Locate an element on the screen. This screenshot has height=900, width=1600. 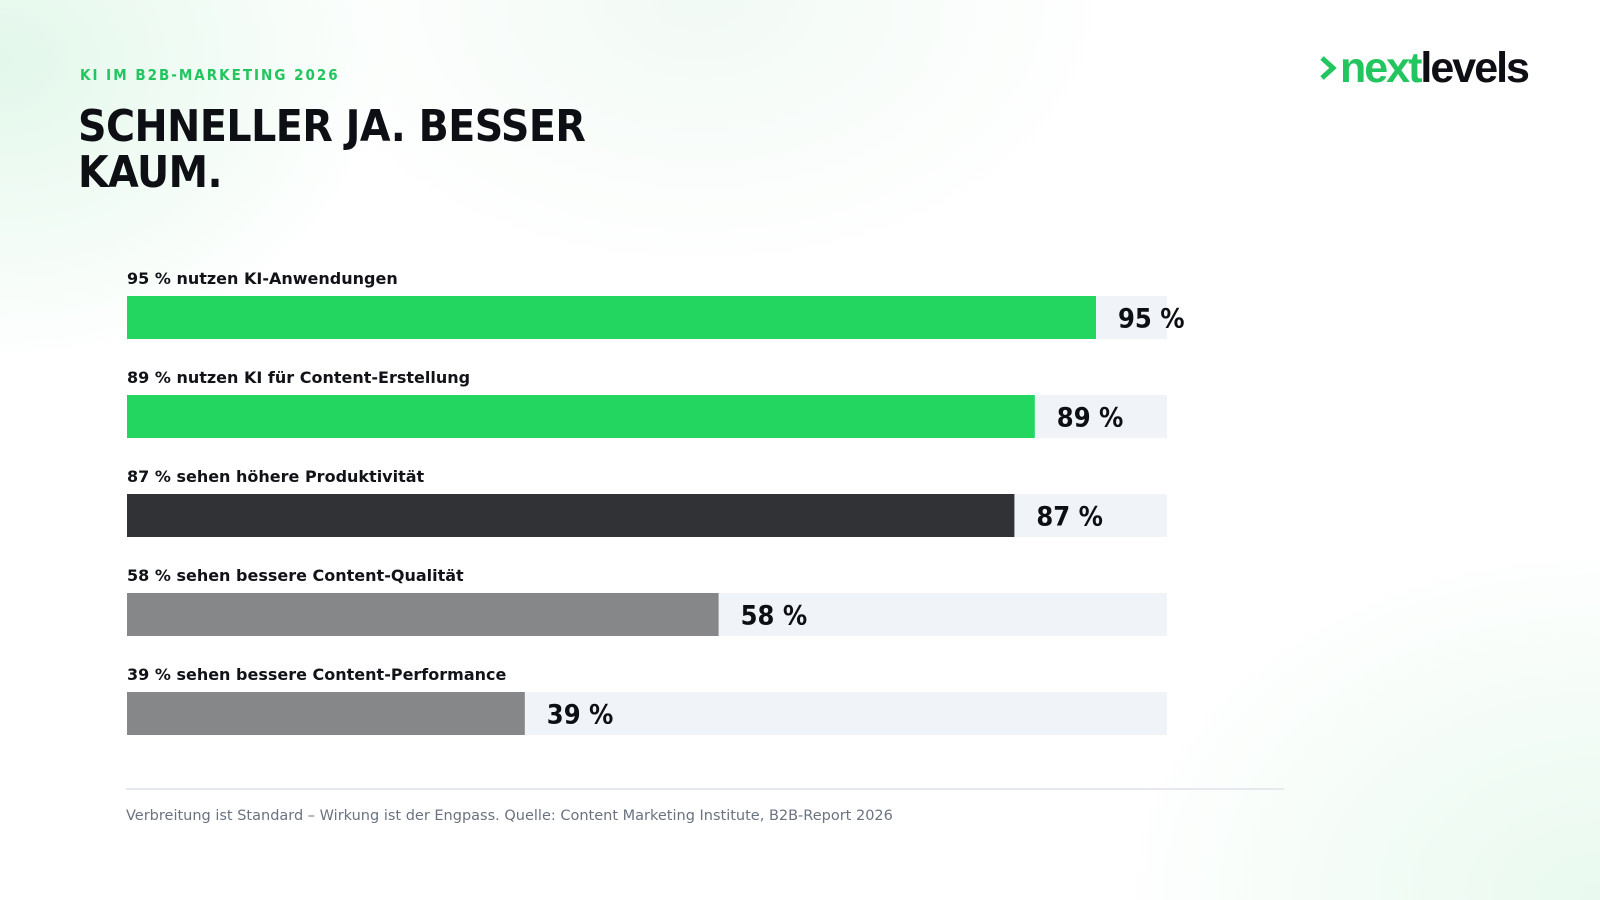
logo-text-levels: levels is located at coordinates (1475, 68).